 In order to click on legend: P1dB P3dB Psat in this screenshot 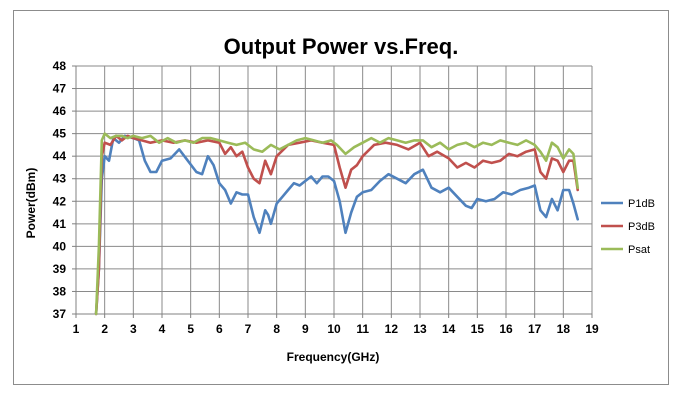, I will do `click(628, 227)`.